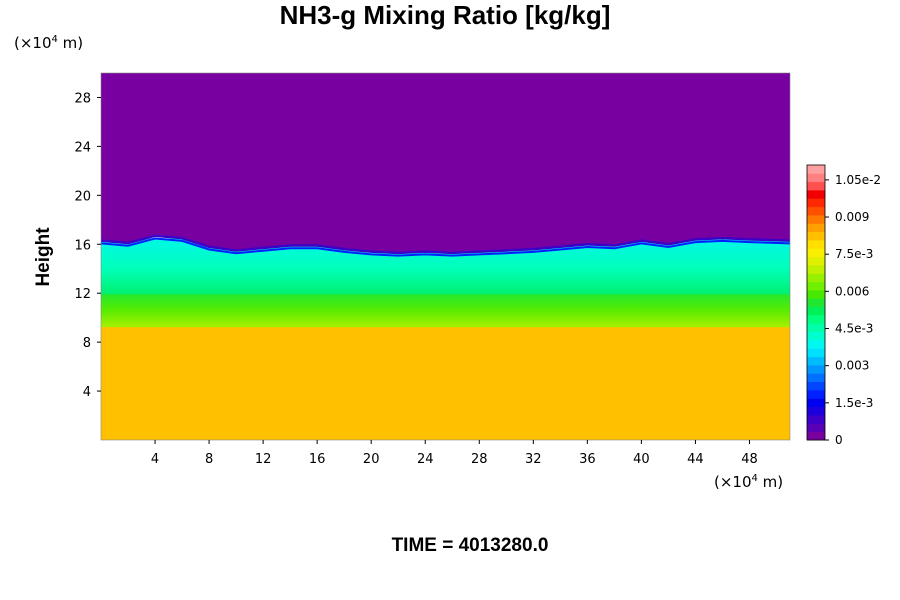 The image size is (900, 600). Describe the element at coordinates (641, 459) in the screenshot. I see `x-tick-label: 40` at that location.